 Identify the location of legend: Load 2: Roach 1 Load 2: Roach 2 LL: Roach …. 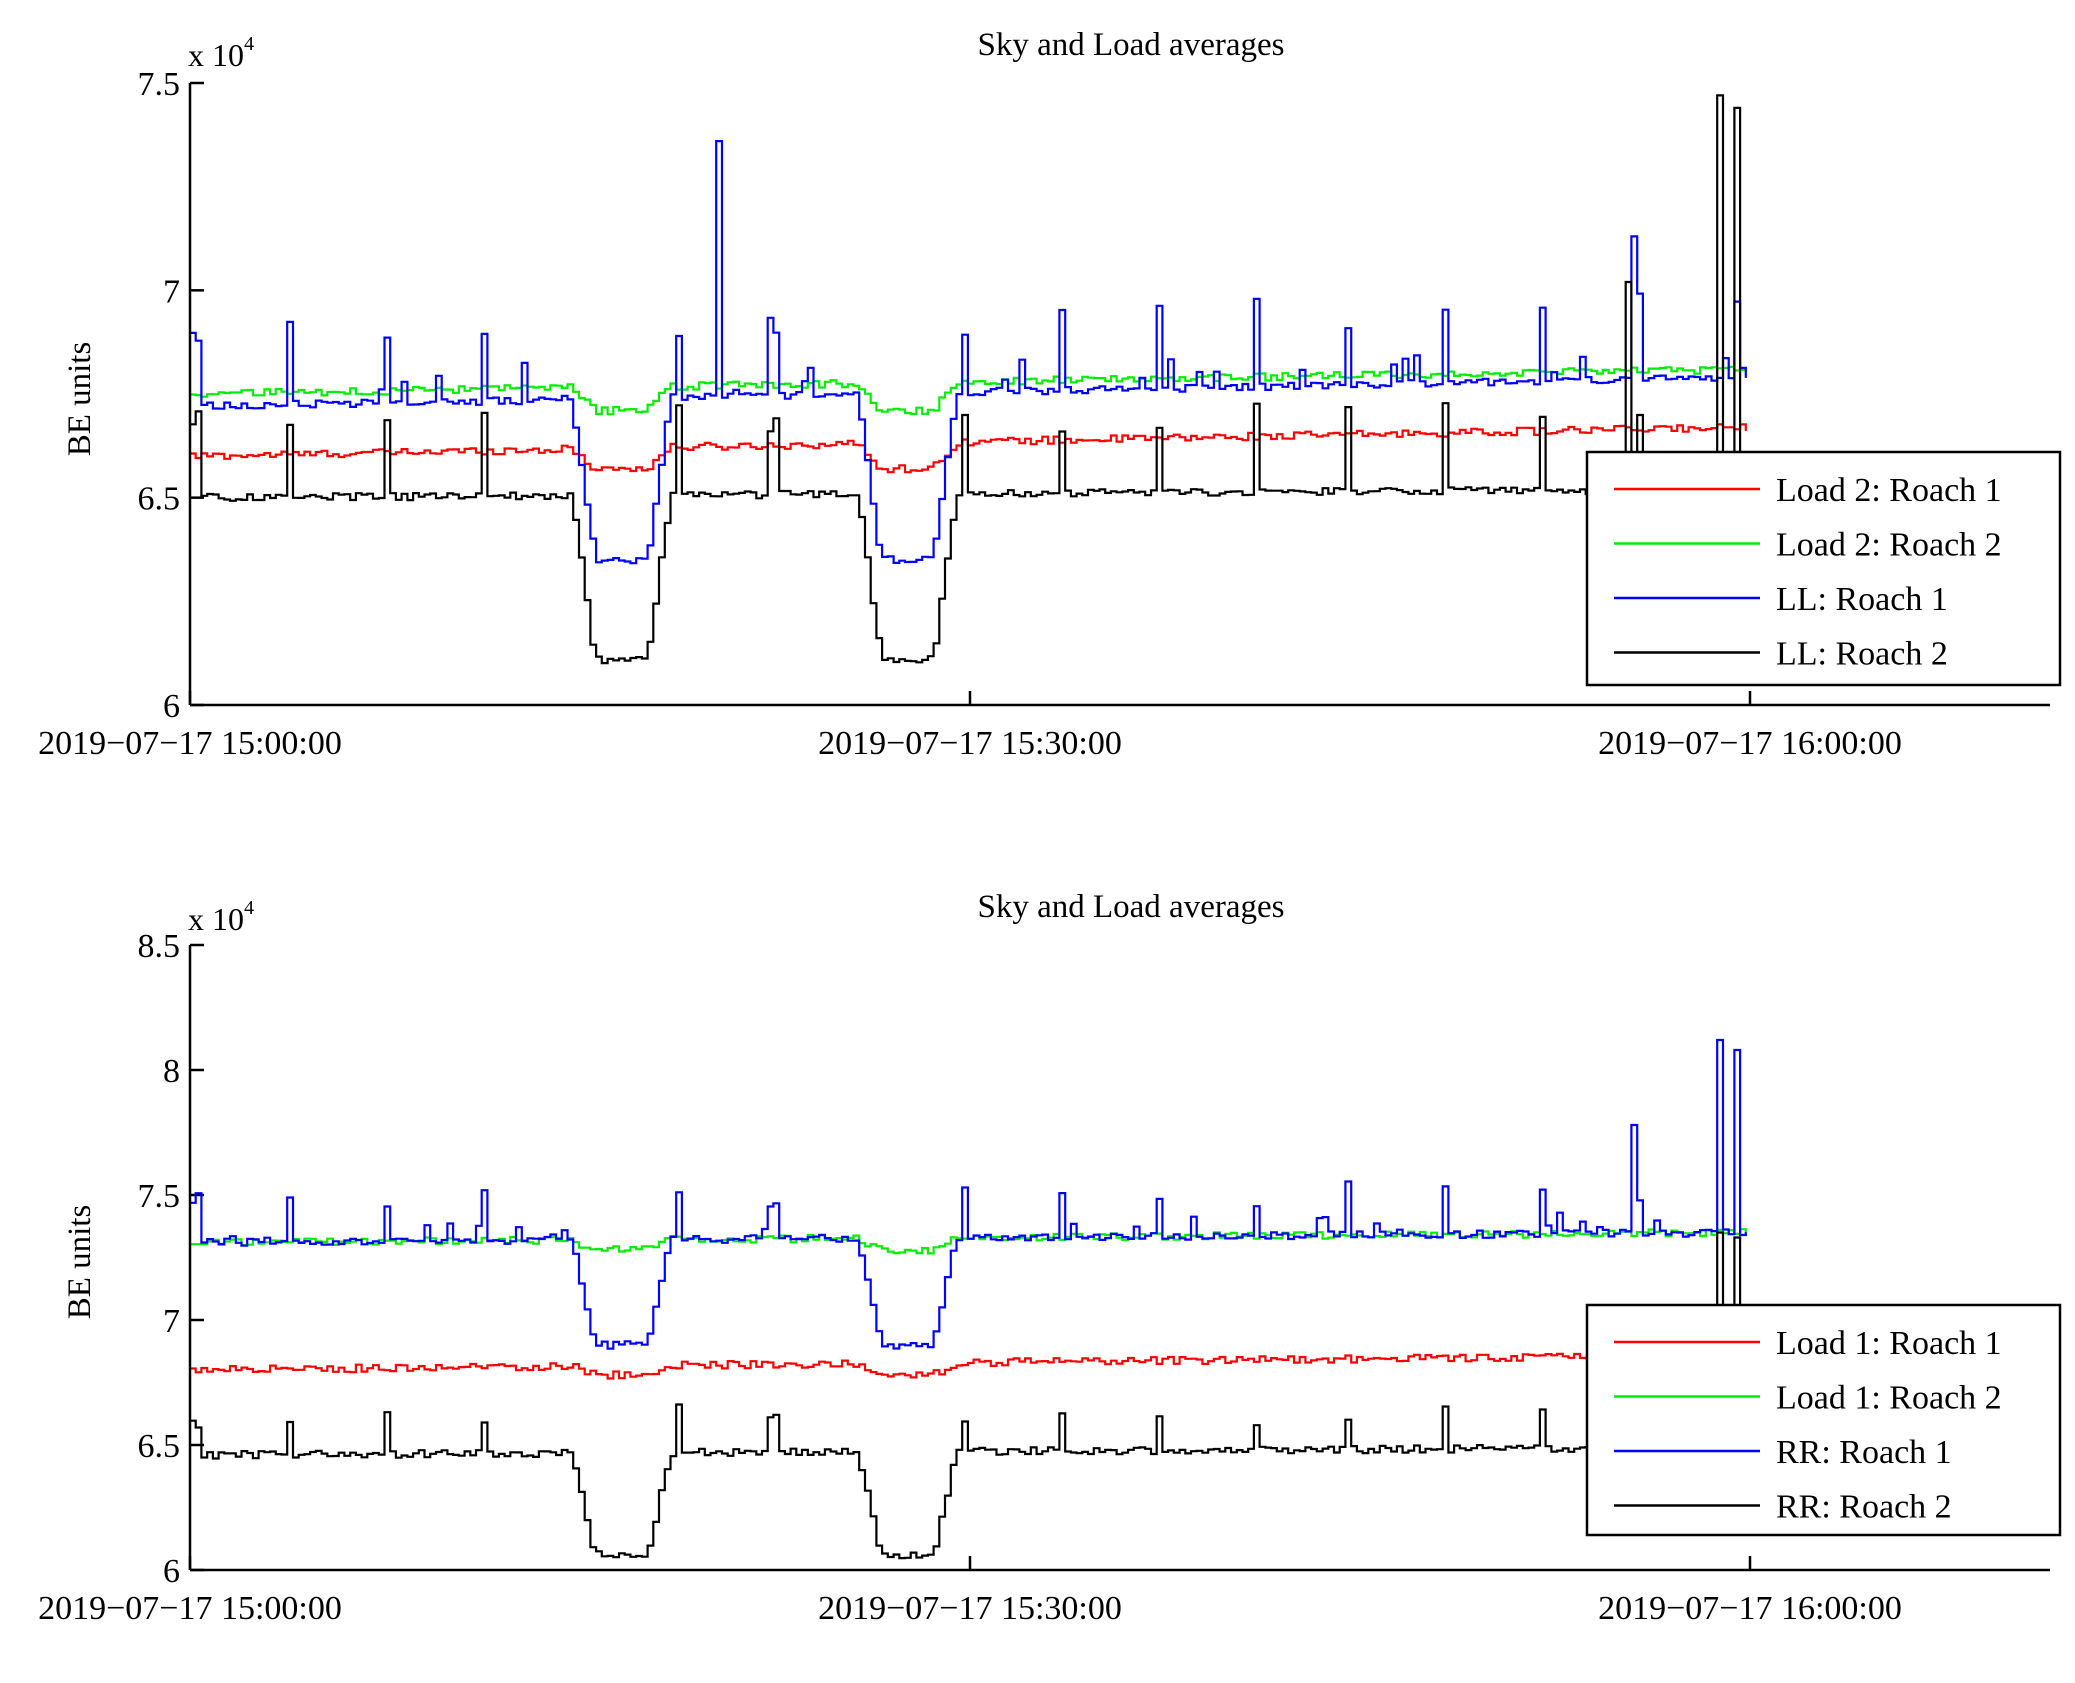
(1823, 568).